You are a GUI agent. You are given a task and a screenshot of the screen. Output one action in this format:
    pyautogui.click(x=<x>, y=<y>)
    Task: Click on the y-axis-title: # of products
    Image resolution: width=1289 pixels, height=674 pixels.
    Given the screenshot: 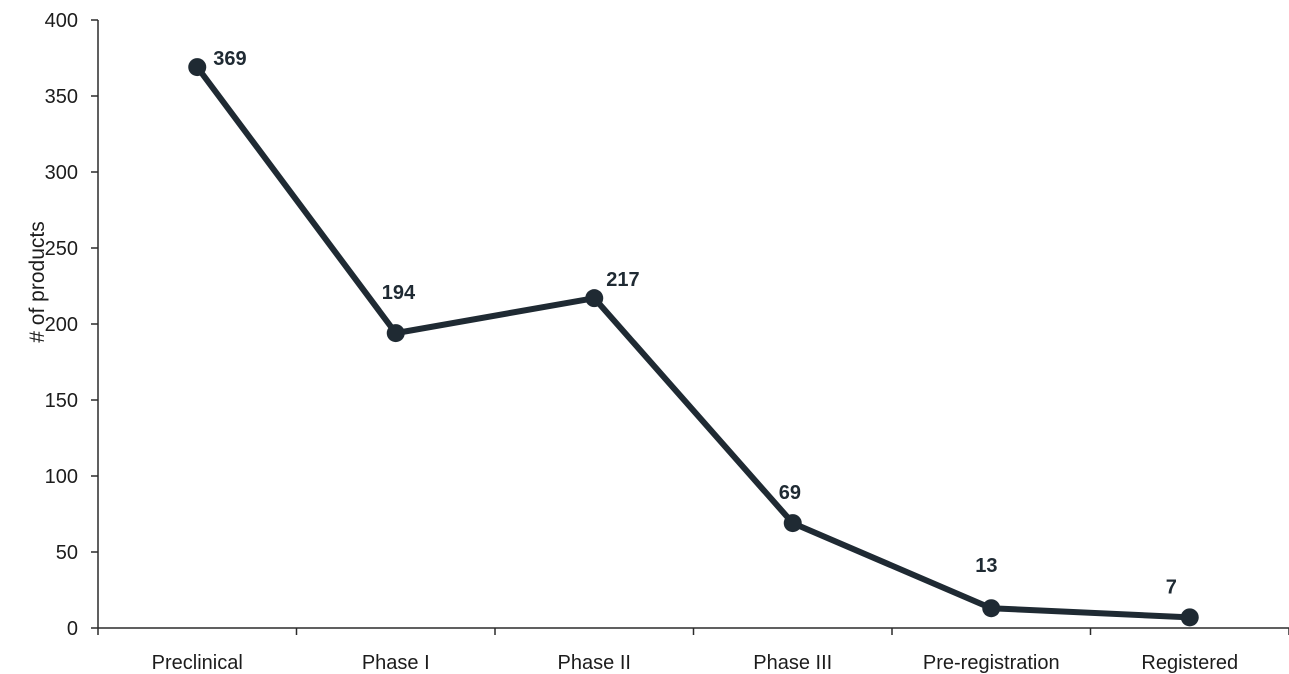 What is the action you would take?
    pyautogui.click(x=37, y=281)
    